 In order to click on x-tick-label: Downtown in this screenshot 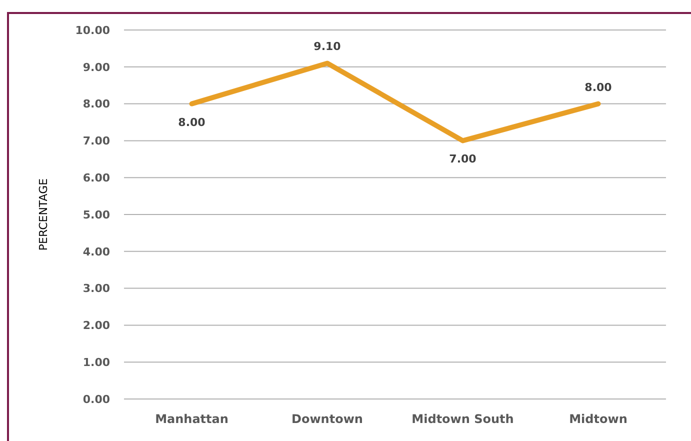, I will do `click(327, 419)`.